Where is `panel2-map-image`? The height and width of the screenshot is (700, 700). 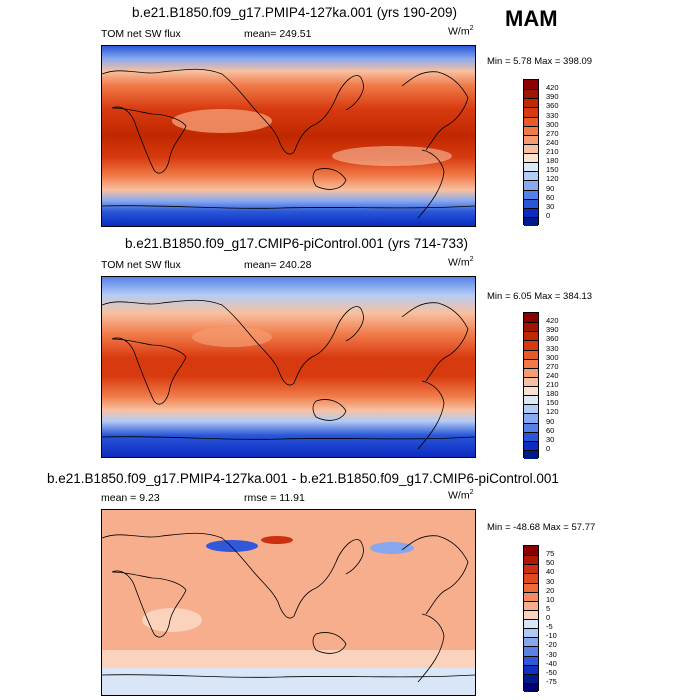
panel2-map-image is located at coordinates (288, 367).